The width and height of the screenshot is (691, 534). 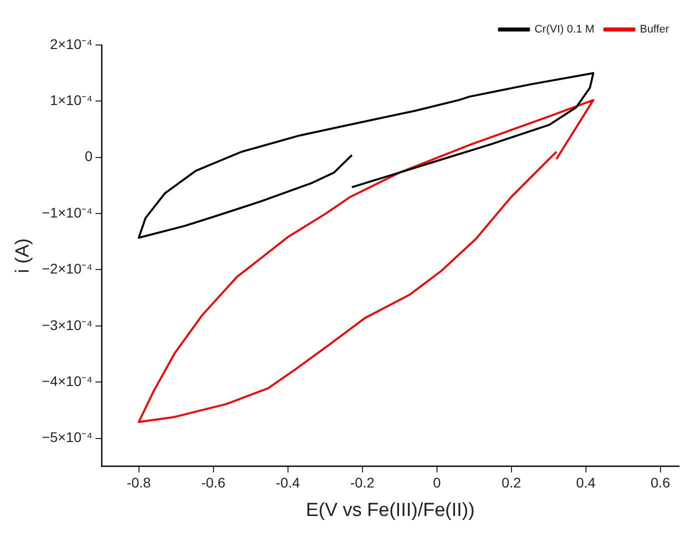 I want to click on x-tick-label: 0, so click(x=436, y=482).